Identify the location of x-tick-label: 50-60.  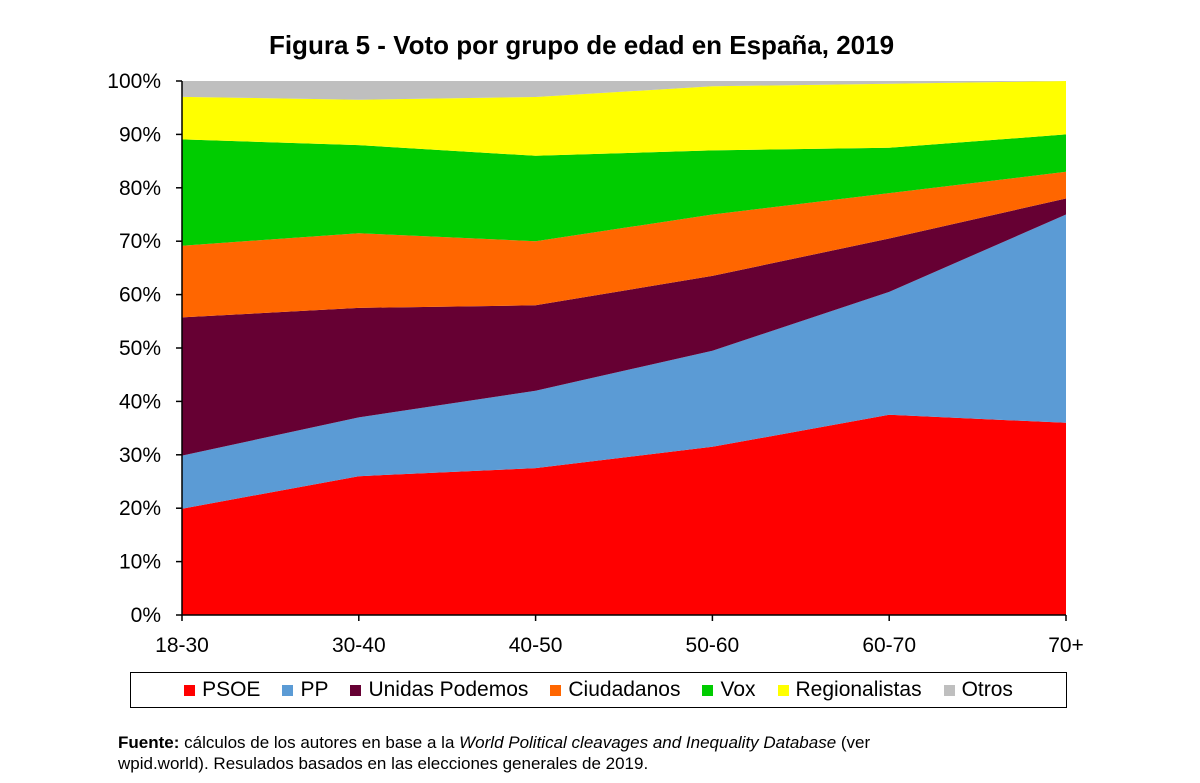
(713, 645).